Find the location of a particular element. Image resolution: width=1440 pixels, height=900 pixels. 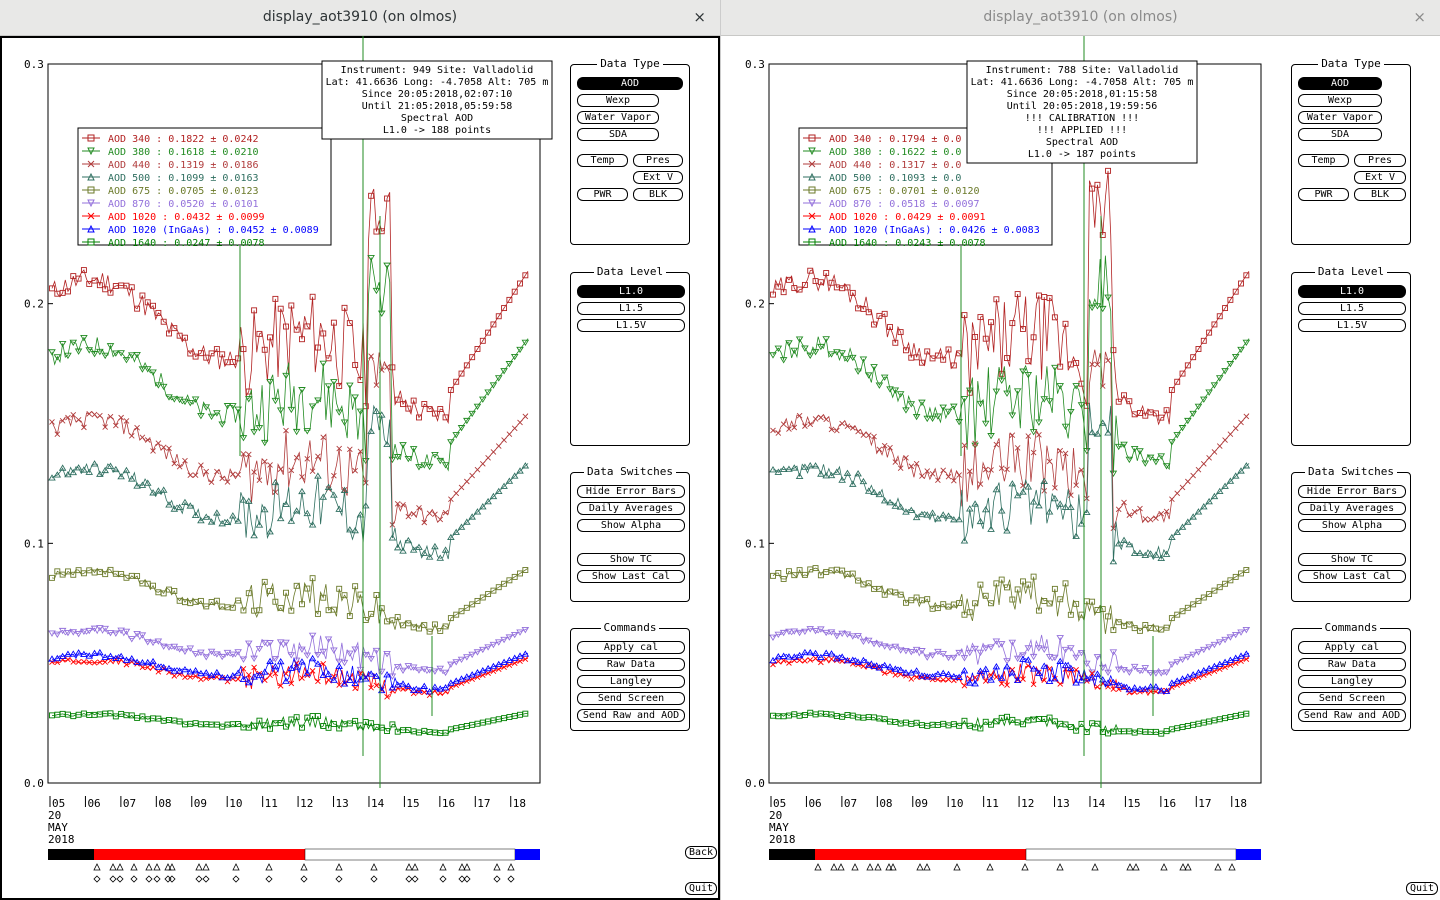

back-button: Back is located at coordinates (701, 852).